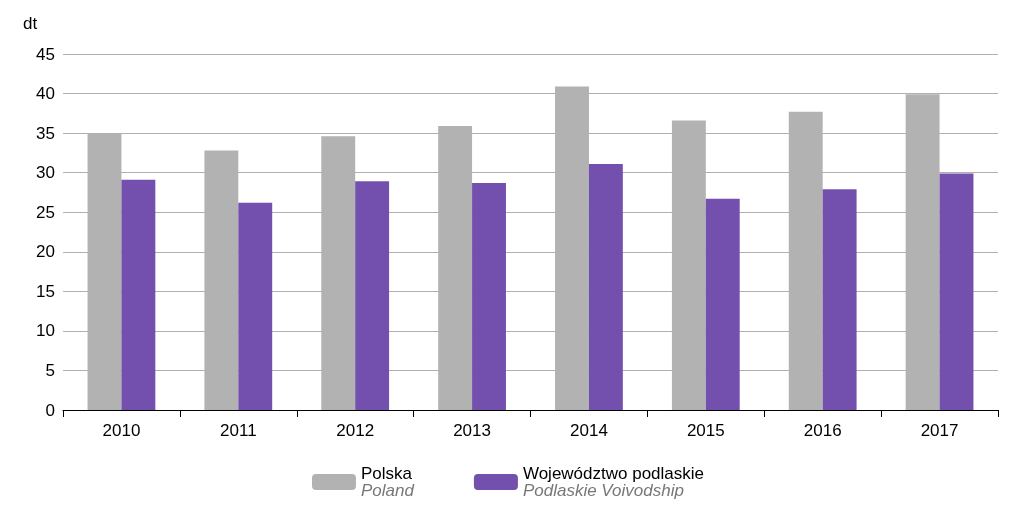  Describe the element at coordinates (45, 54) in the screenshot. I see `y-tick-label: 45` at that location.